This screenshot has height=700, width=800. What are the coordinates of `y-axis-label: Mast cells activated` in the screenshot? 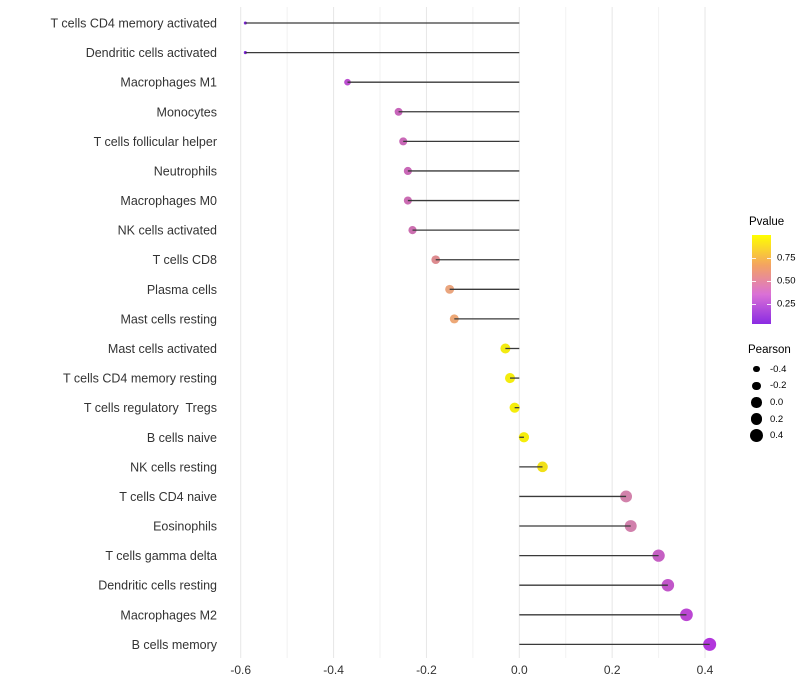 It's located at (162, 349).